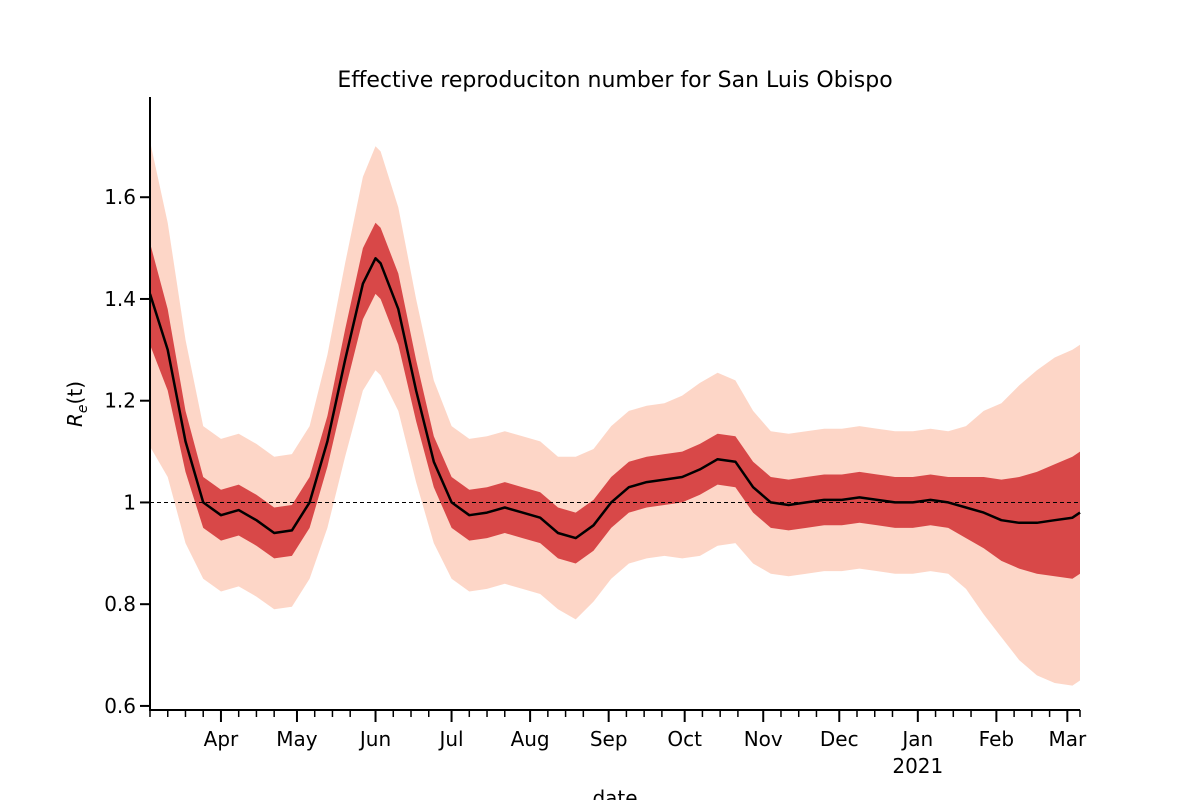 The height and width of the screenshot is (800, 1200). What do you see at coordinates (996, 739) in the screenshot?
I see `x-tick-label: Feb` at bounding box center [996, 739].